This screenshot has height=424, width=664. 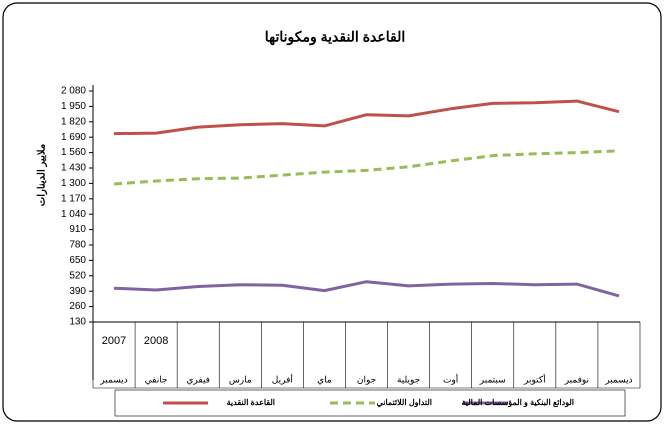 What do you see at coordinates (77, 322) in the screenshot?
I see `y-tick-label: 130` at bounding box center [77, 322].